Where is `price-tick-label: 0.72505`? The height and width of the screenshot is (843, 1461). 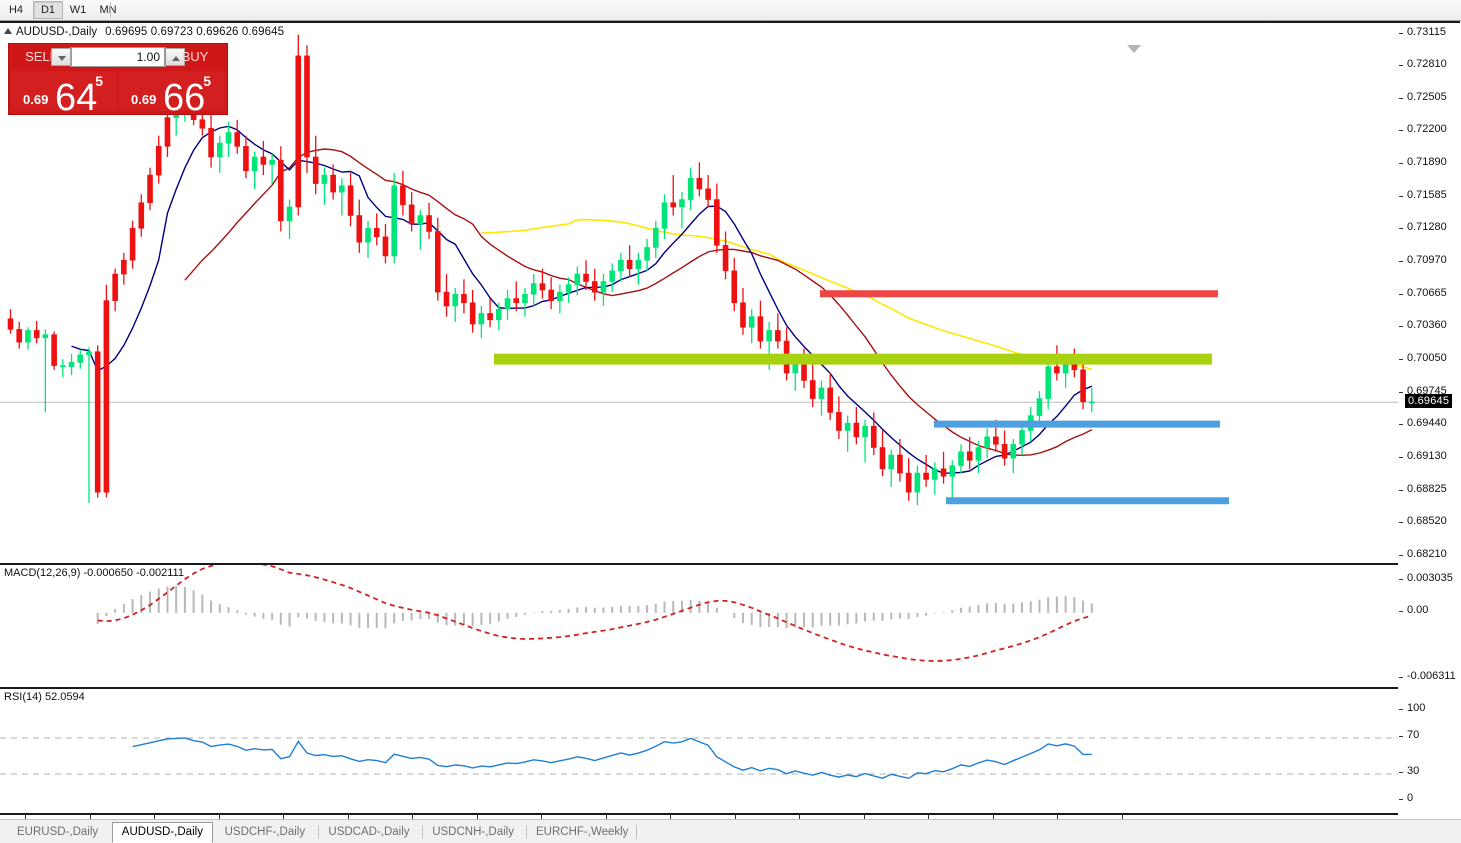
price-tick-label: 0.72505 is located at coordinates (1427, 96).